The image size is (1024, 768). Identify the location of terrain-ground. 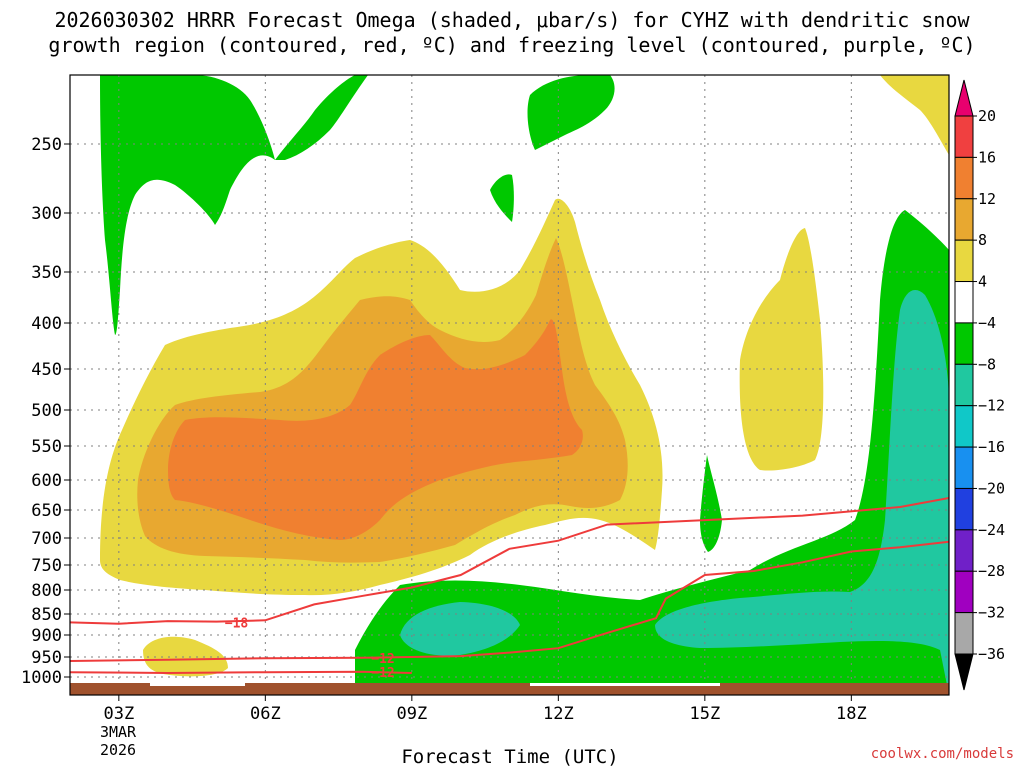
(509, 689).